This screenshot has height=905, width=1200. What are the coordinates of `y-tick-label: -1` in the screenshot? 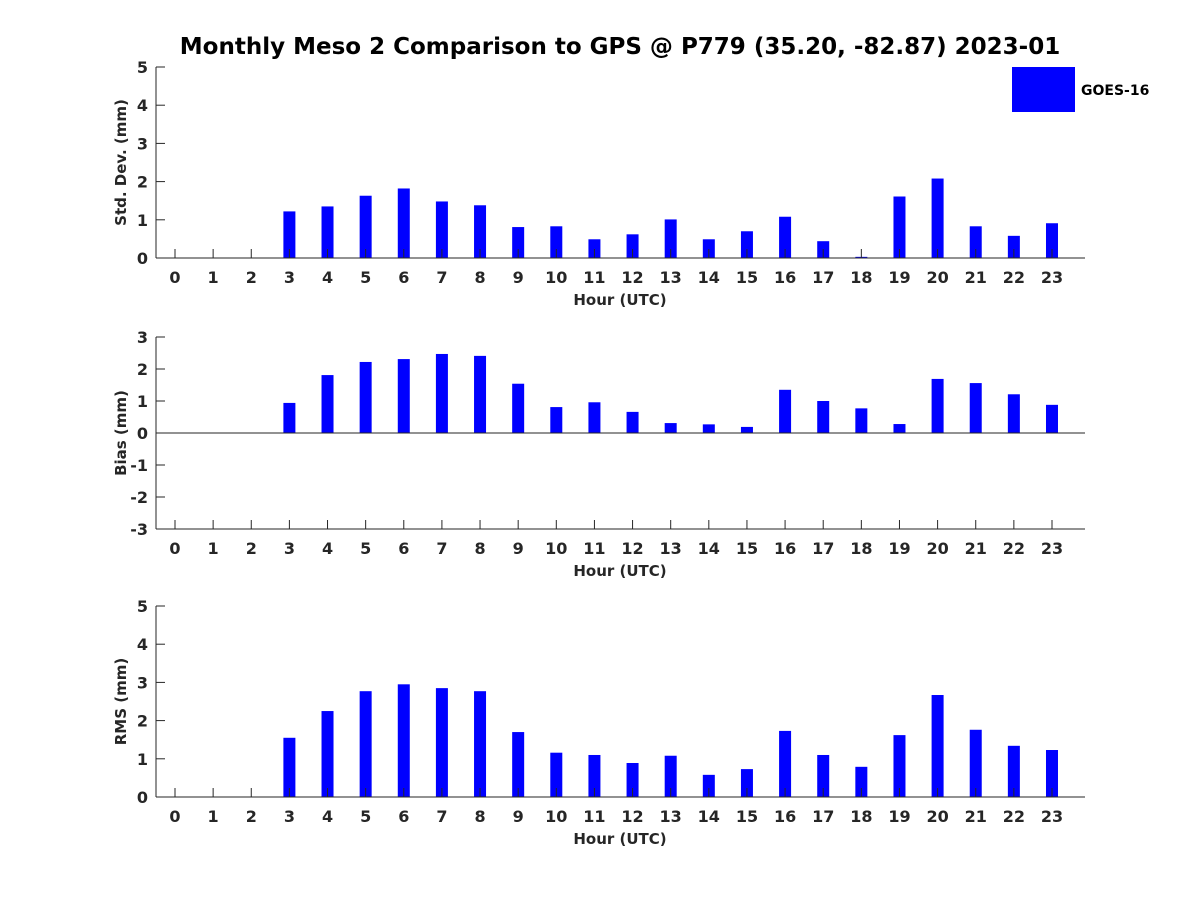 It's located at (139, 465).